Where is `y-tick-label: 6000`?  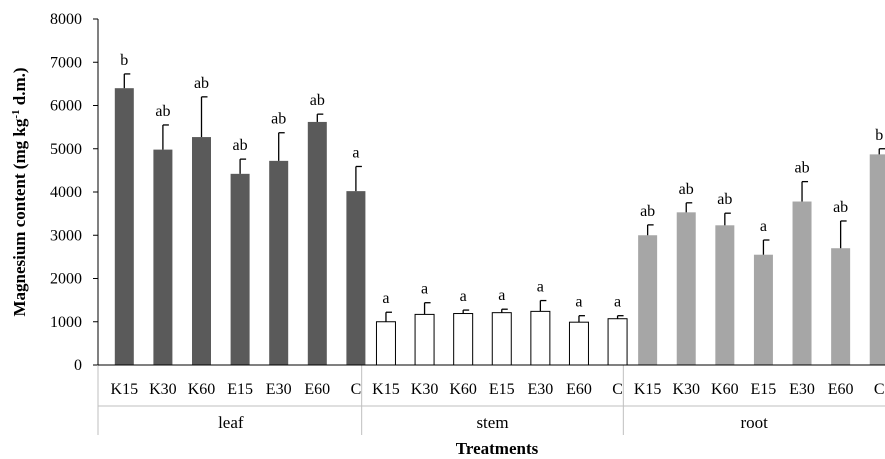
y-tick-label: 6000 is located at coordinates (66, 106).